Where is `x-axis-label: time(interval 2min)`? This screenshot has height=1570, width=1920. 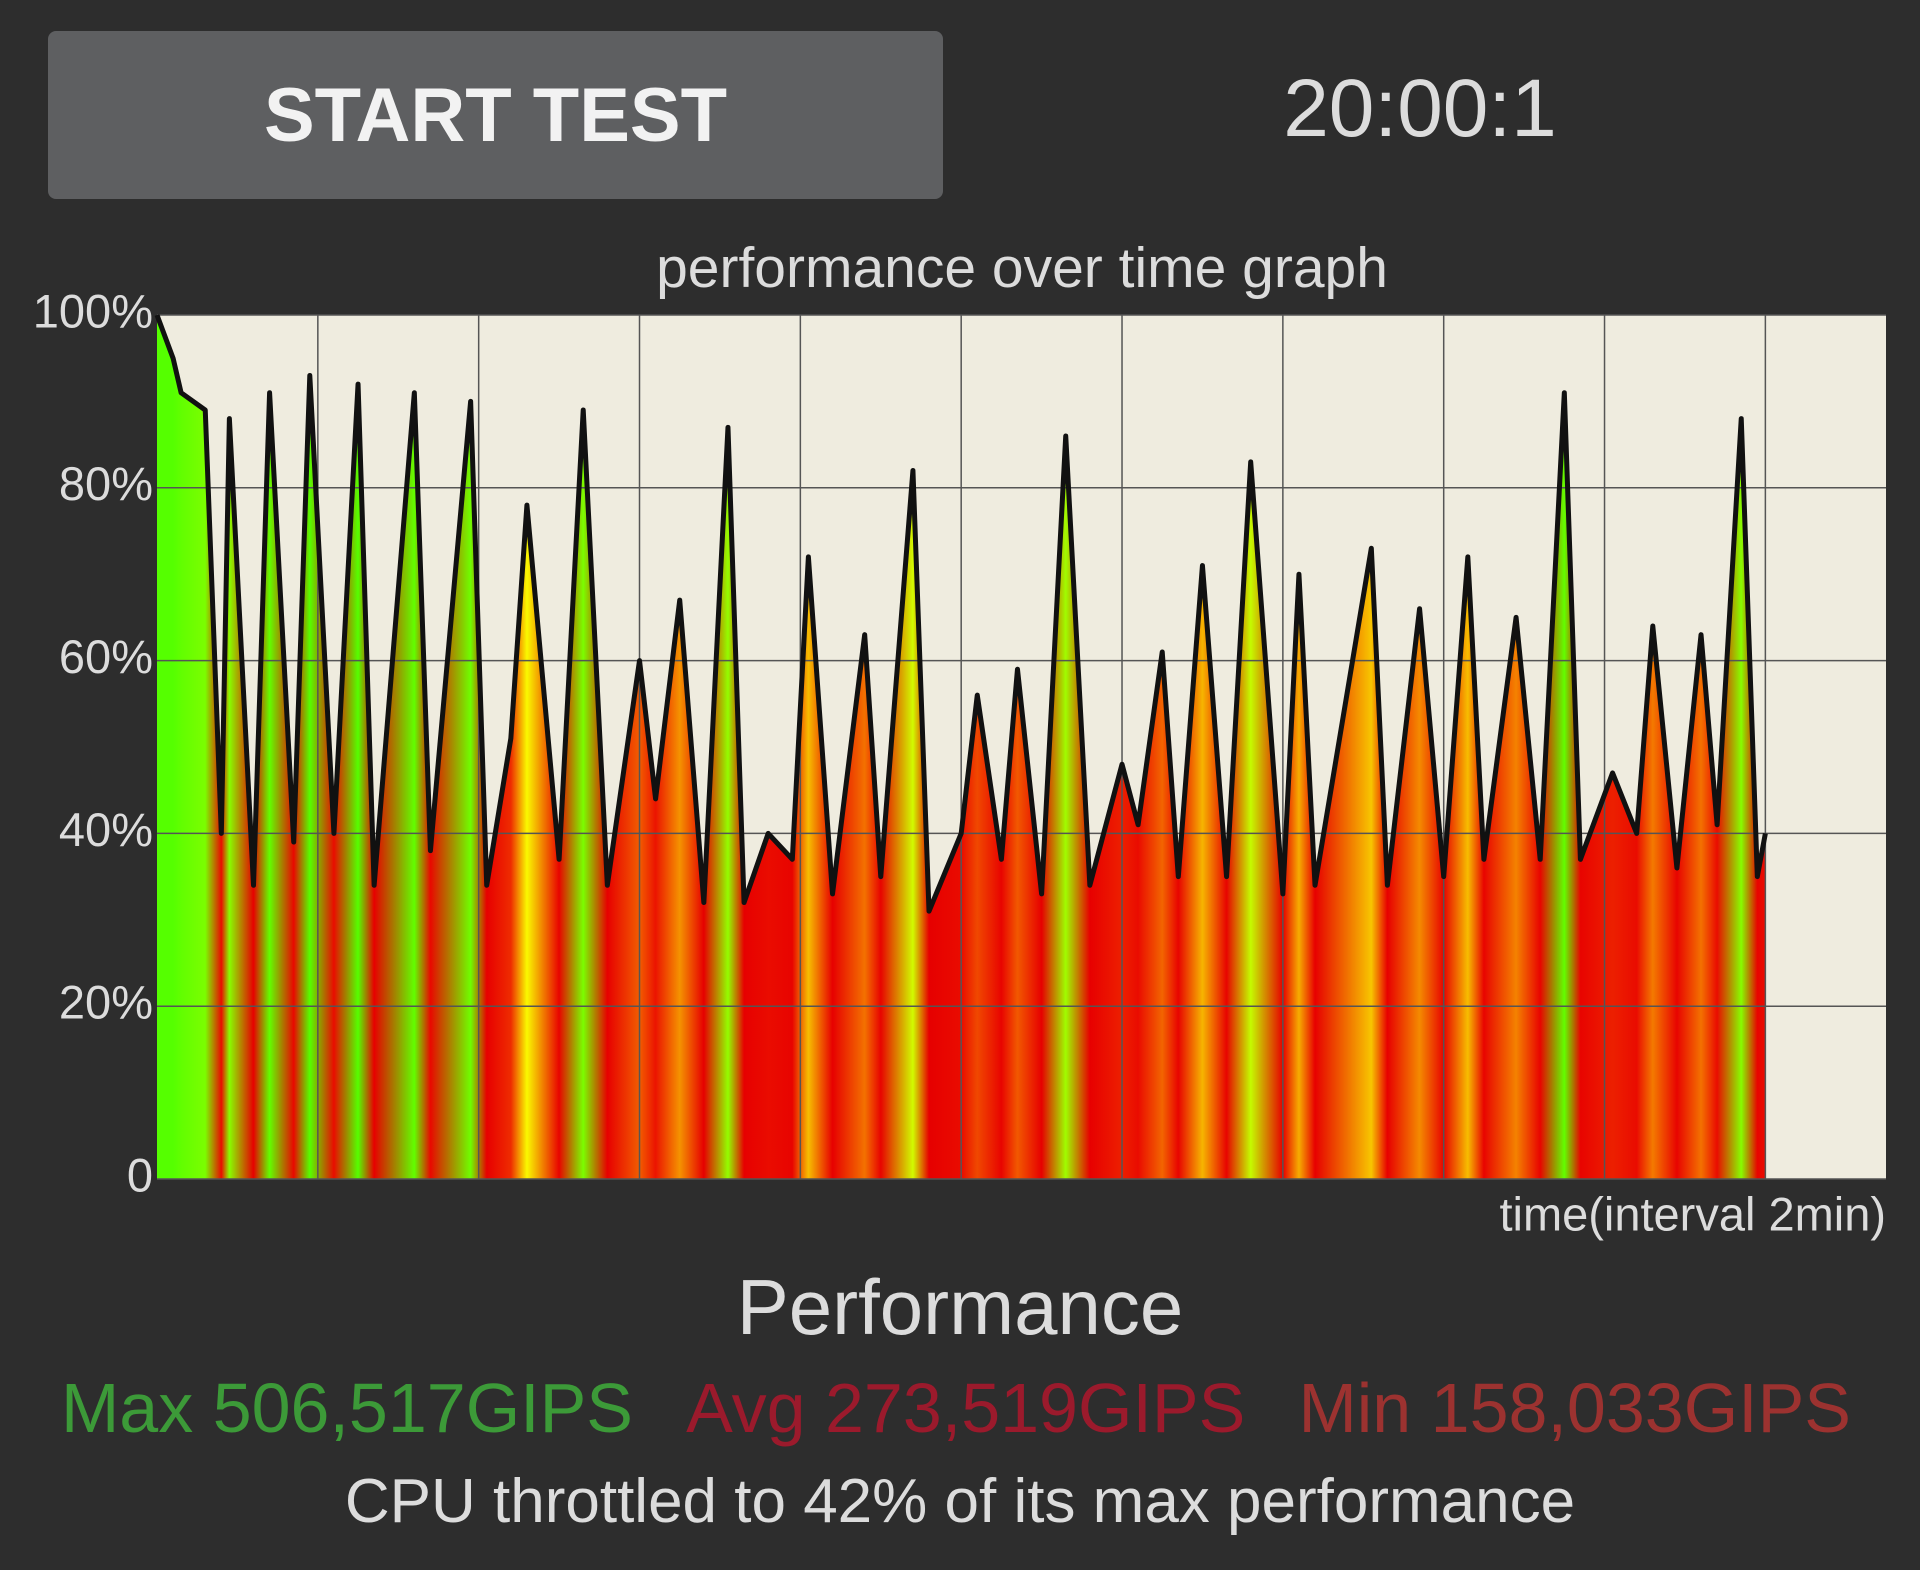 x-axis-label: time(interval 2min) is located at coordinates (1692, 1213).